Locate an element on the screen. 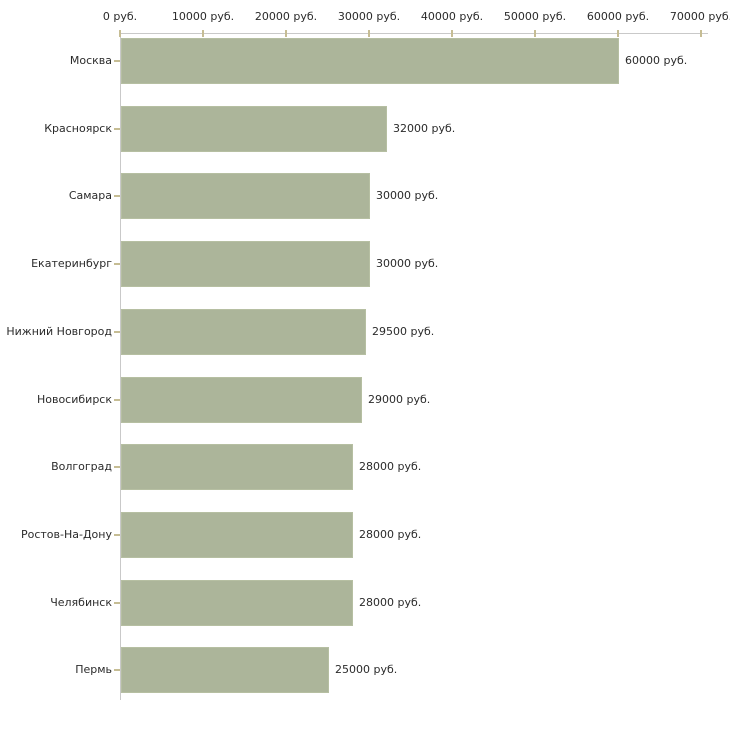  bar-value-label: 29500 руб. is located at coordinates (403, 331).